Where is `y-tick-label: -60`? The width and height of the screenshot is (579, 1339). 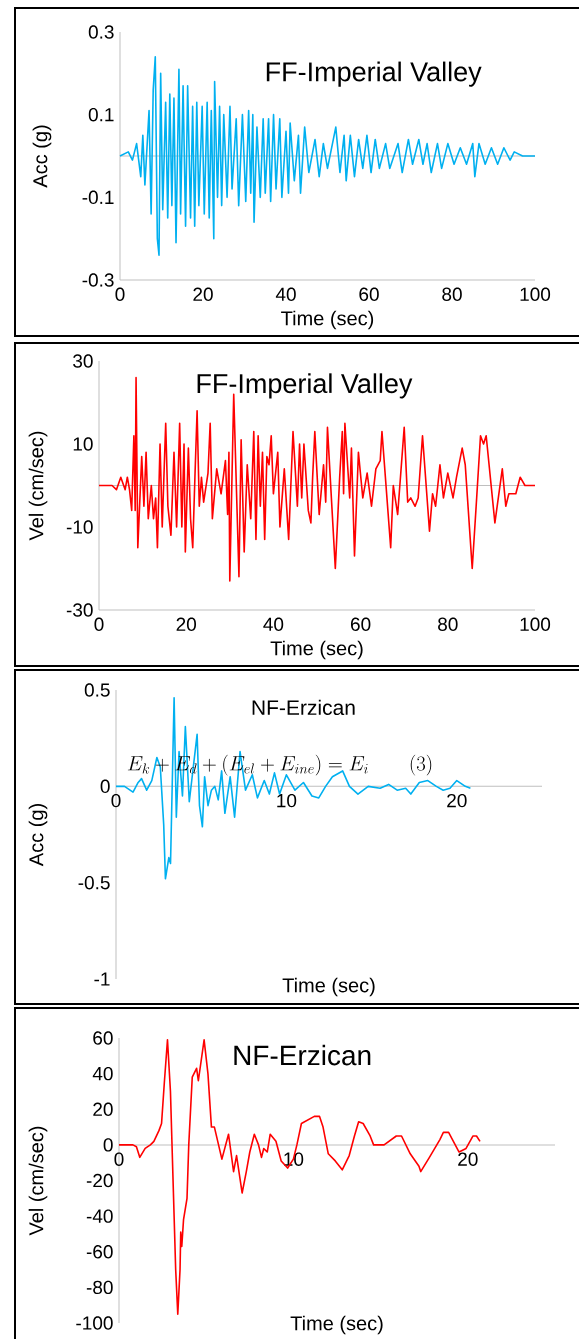
y-tick-label: -60 is located at coordinates (99, 1252).